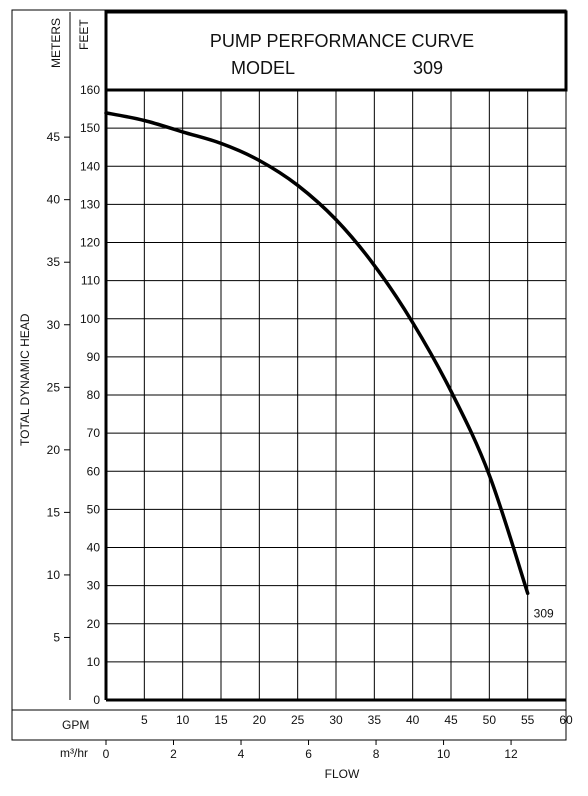  I want to click on meter-tick-label: 25, so click(54, 387).